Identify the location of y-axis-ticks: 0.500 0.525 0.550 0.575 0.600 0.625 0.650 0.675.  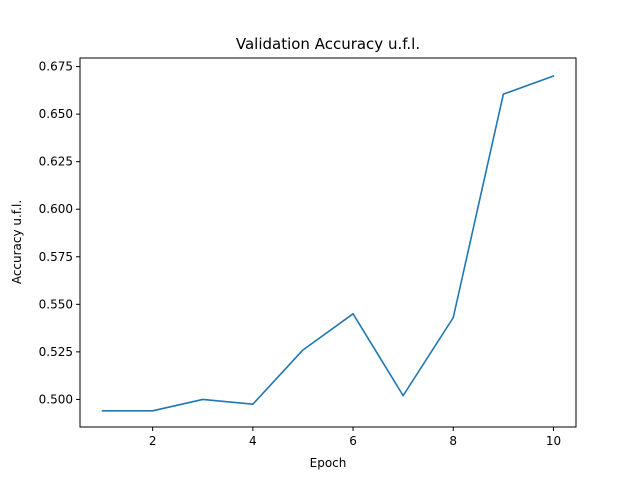
(59, 233).